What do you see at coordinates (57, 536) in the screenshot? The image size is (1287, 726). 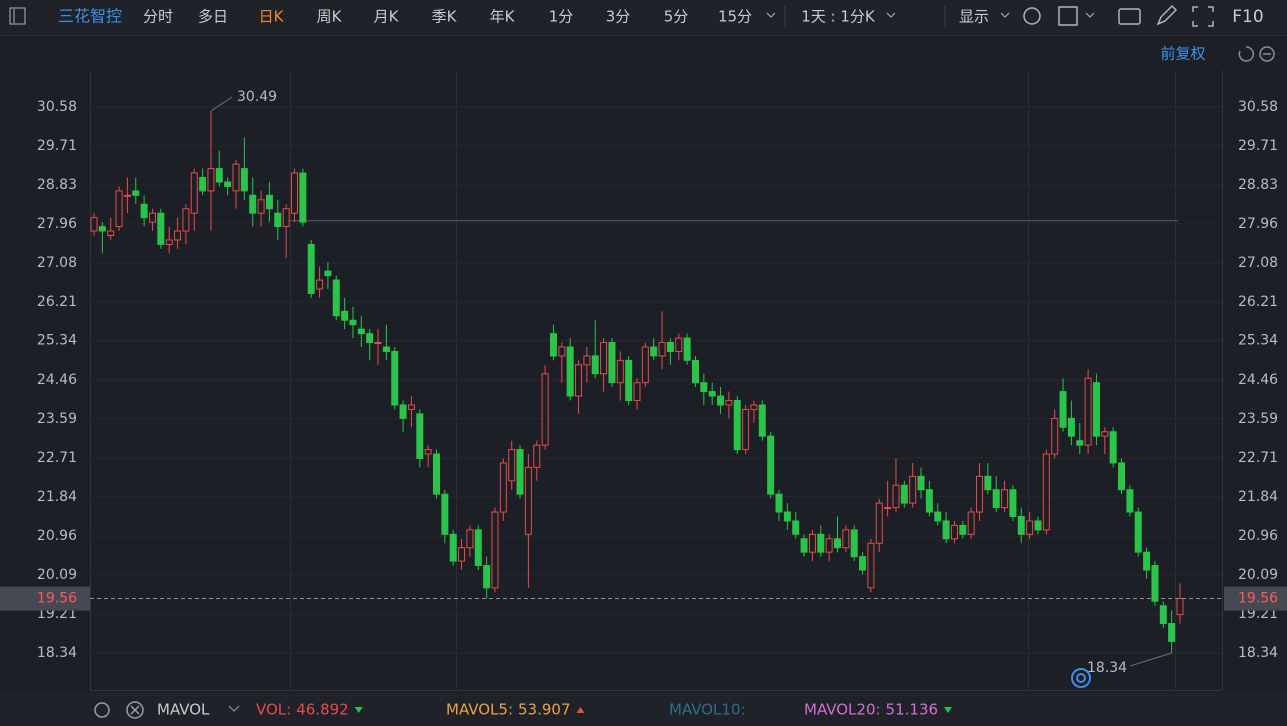 I see `y-tick-label: 20.96` at bounding box center [57, 536].